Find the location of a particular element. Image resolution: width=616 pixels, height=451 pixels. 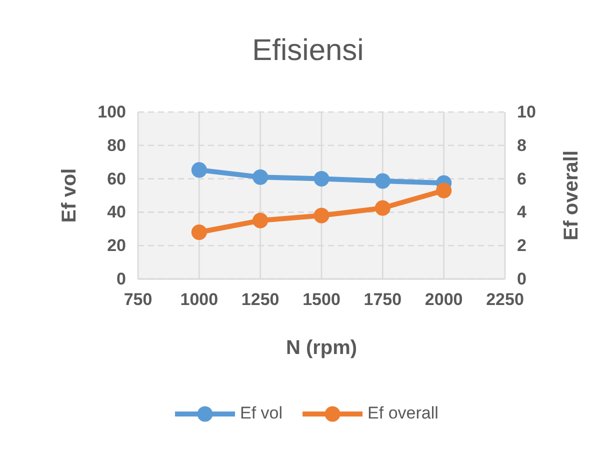

x-tick-label: 1000 is located at coordinates (199, 300).